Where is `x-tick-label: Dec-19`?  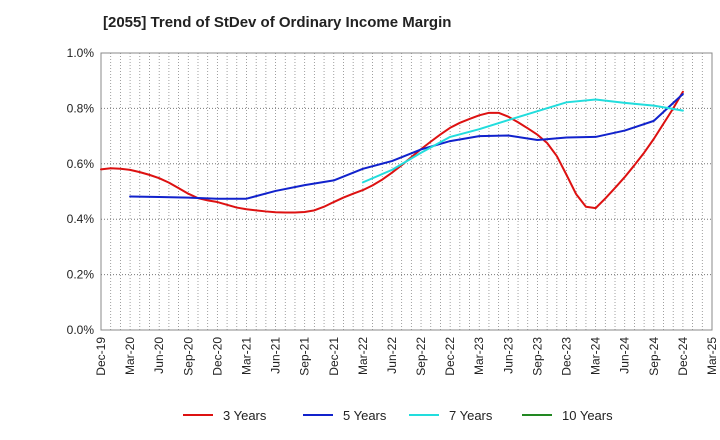
x-tick-label: Dec-19 is located at coordinates (101, 356).